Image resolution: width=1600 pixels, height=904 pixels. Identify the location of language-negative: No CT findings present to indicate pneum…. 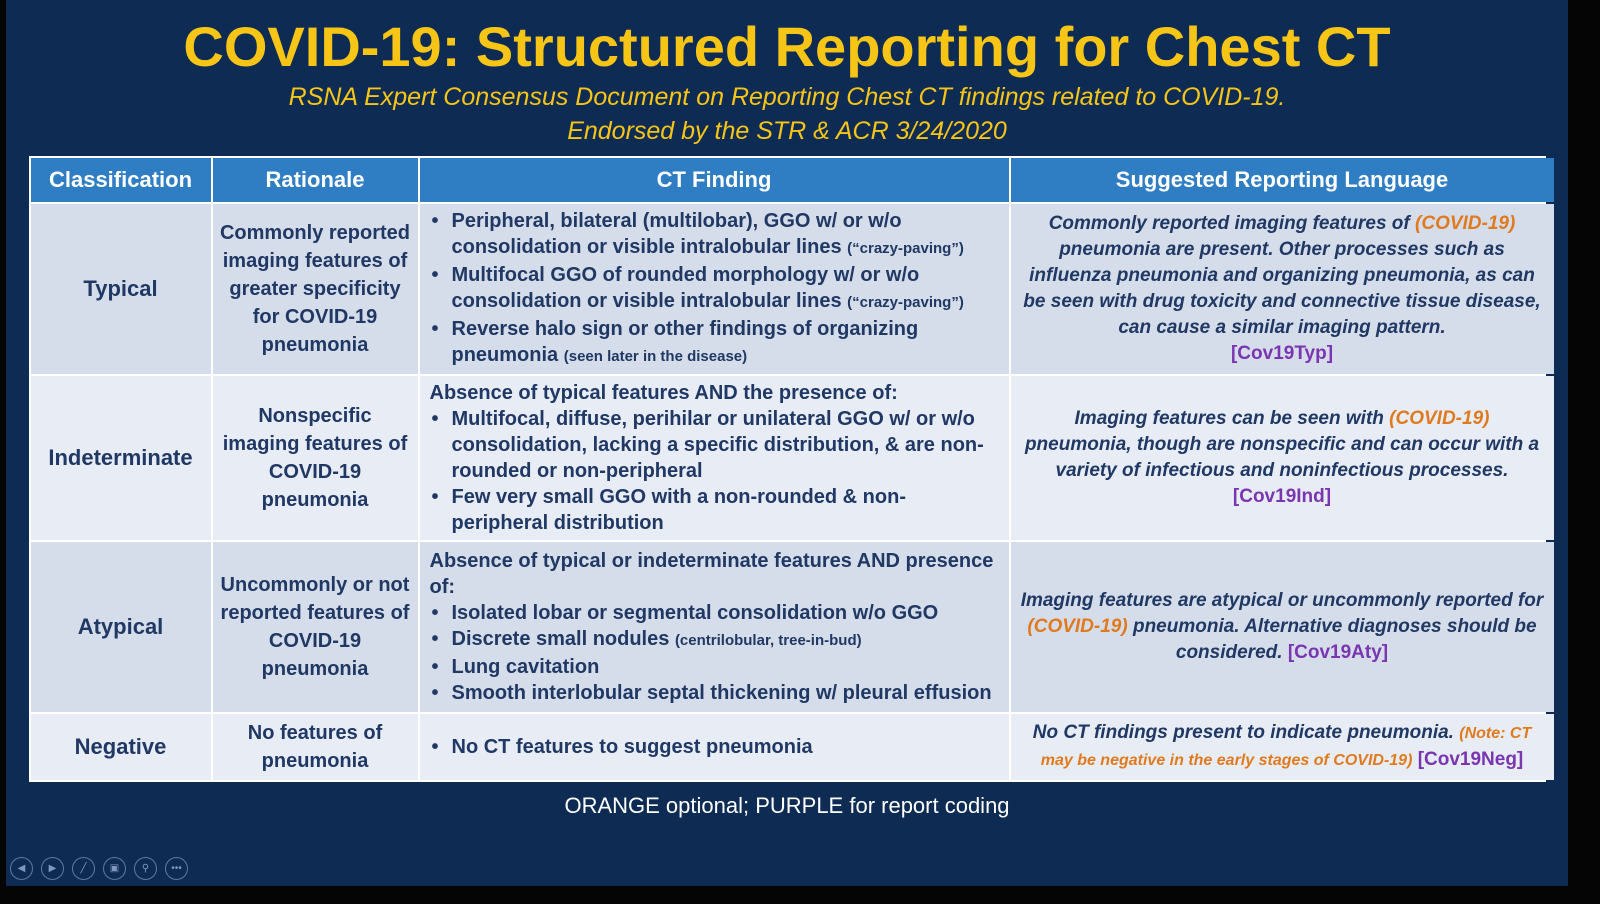
(1282, 747).